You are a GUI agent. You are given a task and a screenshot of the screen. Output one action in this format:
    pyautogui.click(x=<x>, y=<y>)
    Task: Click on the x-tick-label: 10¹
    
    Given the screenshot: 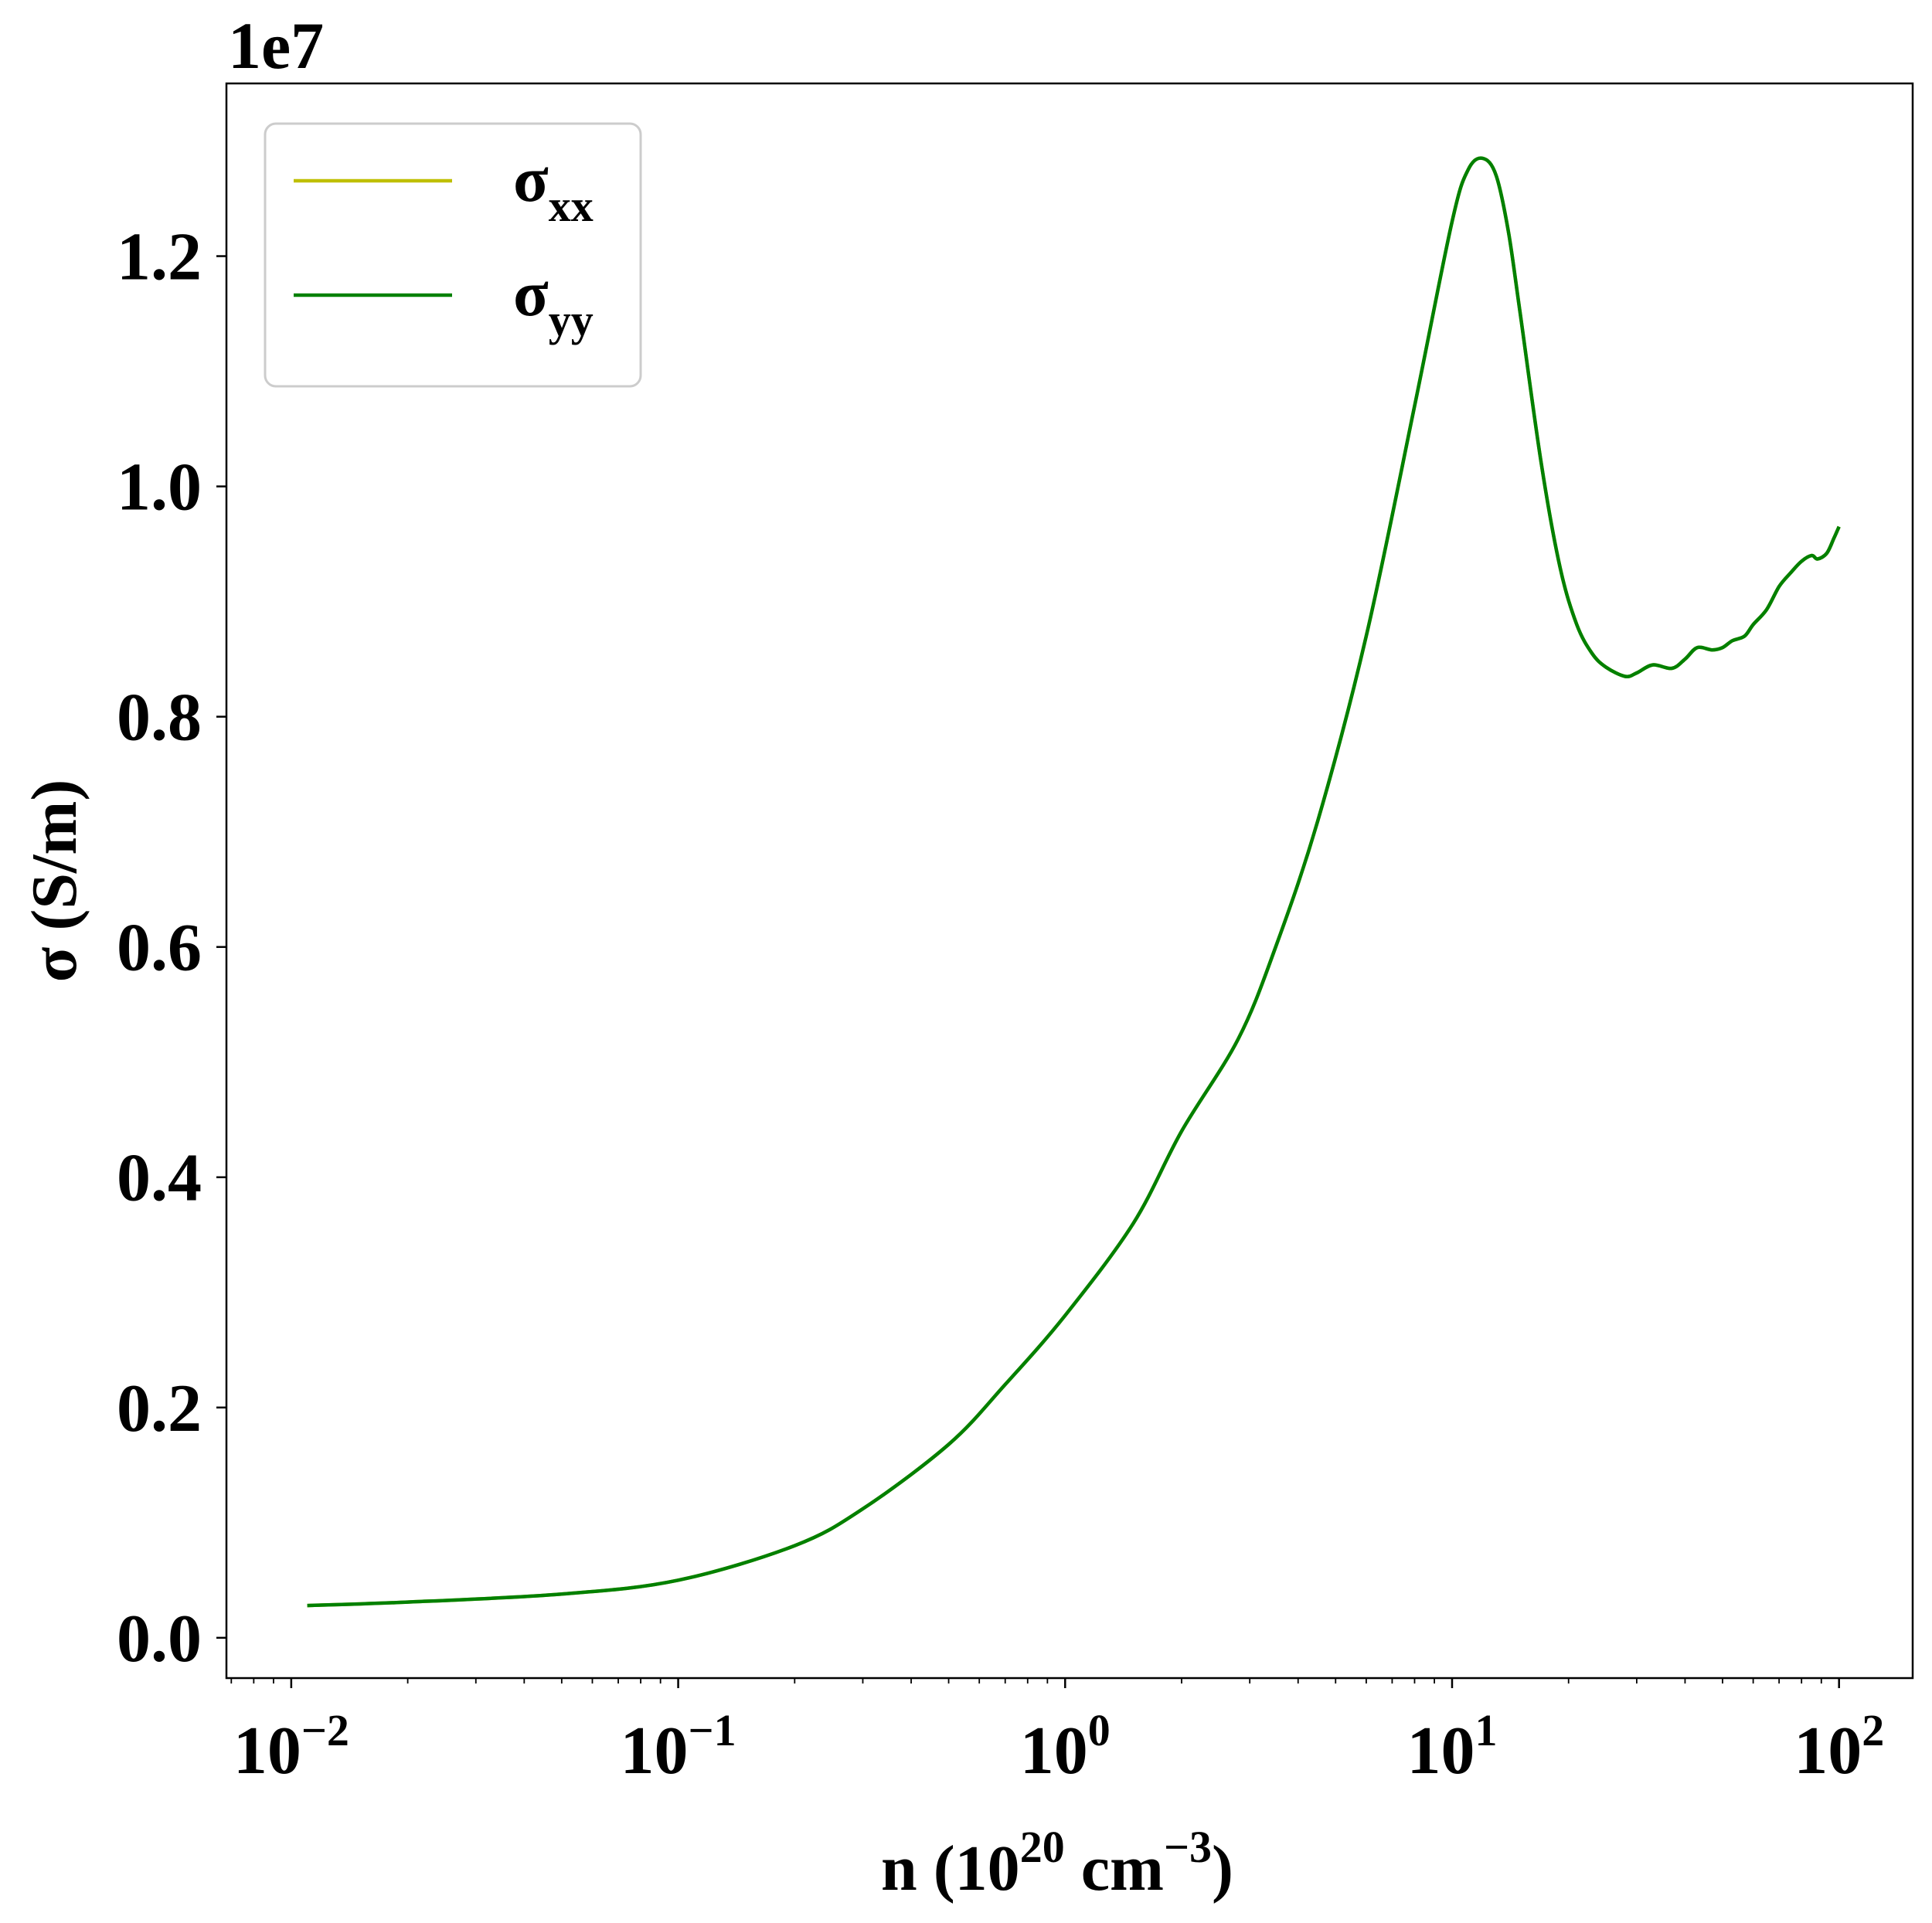 What is the action you would take?
    pyautogui.click(x=1452, y=1747)
    